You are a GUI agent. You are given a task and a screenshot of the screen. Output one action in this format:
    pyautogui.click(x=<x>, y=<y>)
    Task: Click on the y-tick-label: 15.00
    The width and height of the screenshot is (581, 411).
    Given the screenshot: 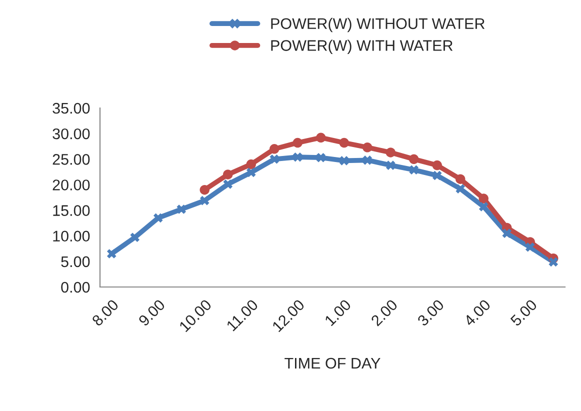 What is the action you would take?
    pyautogui.click(x=71, y=210)
    